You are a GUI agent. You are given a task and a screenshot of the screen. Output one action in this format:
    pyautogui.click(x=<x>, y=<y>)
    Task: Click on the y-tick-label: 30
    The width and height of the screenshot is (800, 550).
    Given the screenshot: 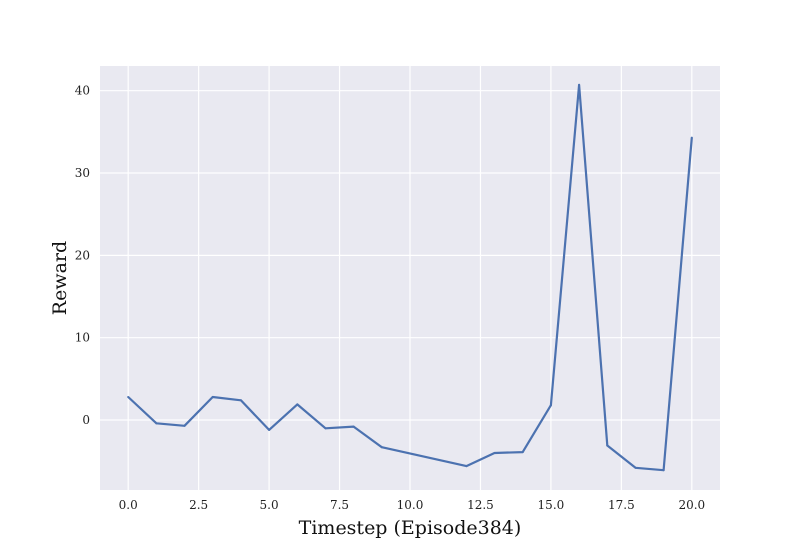 What is the action you would take?
    pyautogui.click(x=82, y=173)
    